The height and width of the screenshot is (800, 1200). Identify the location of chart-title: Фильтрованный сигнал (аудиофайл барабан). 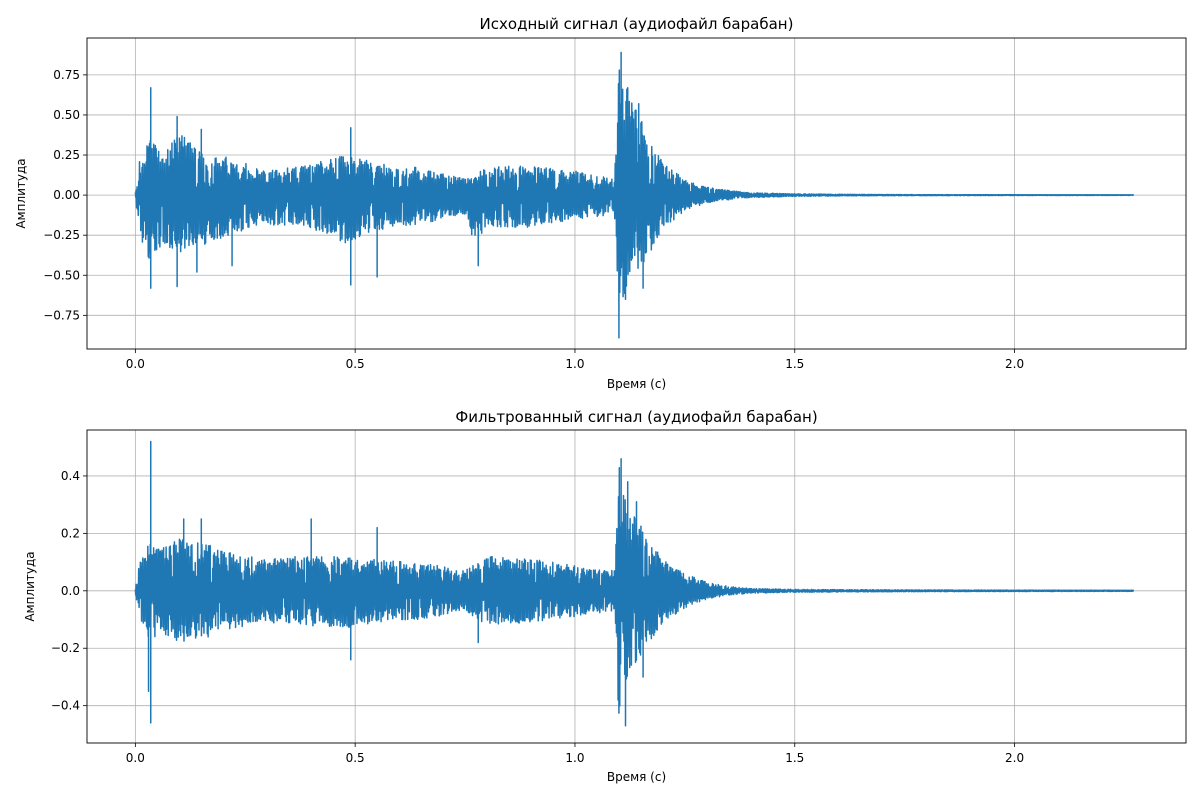
(636, 417).